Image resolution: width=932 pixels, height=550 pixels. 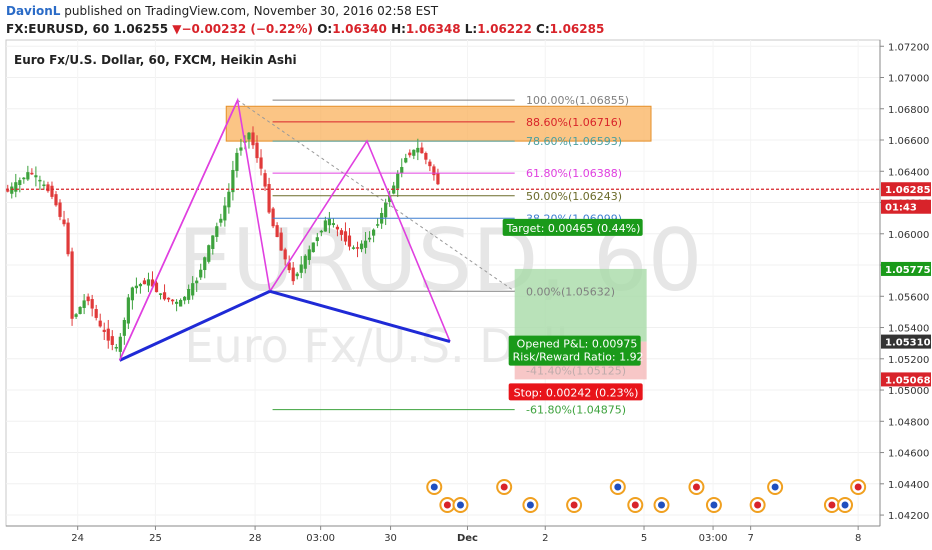 What do you see at coordinates (572, 227) in the screenshot?
I see `target-label-box` at bounding box center [572, 227].